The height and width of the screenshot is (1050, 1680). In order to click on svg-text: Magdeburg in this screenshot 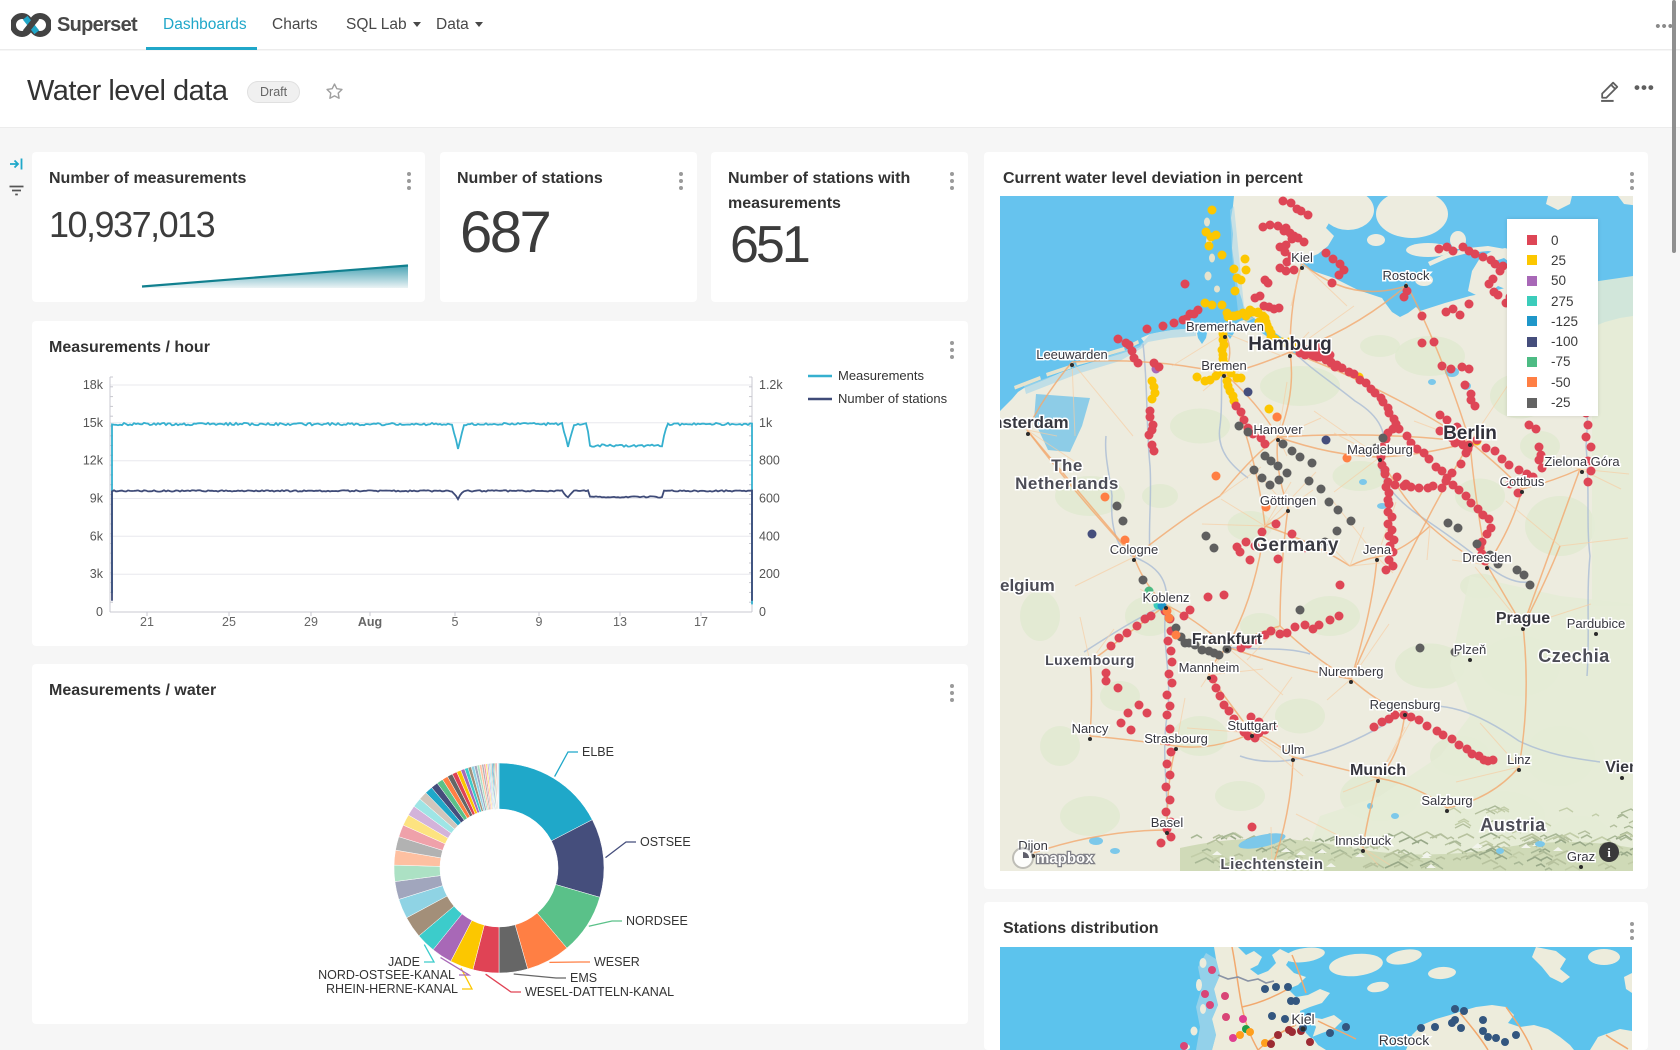, I will do `click(1380, 449)`.